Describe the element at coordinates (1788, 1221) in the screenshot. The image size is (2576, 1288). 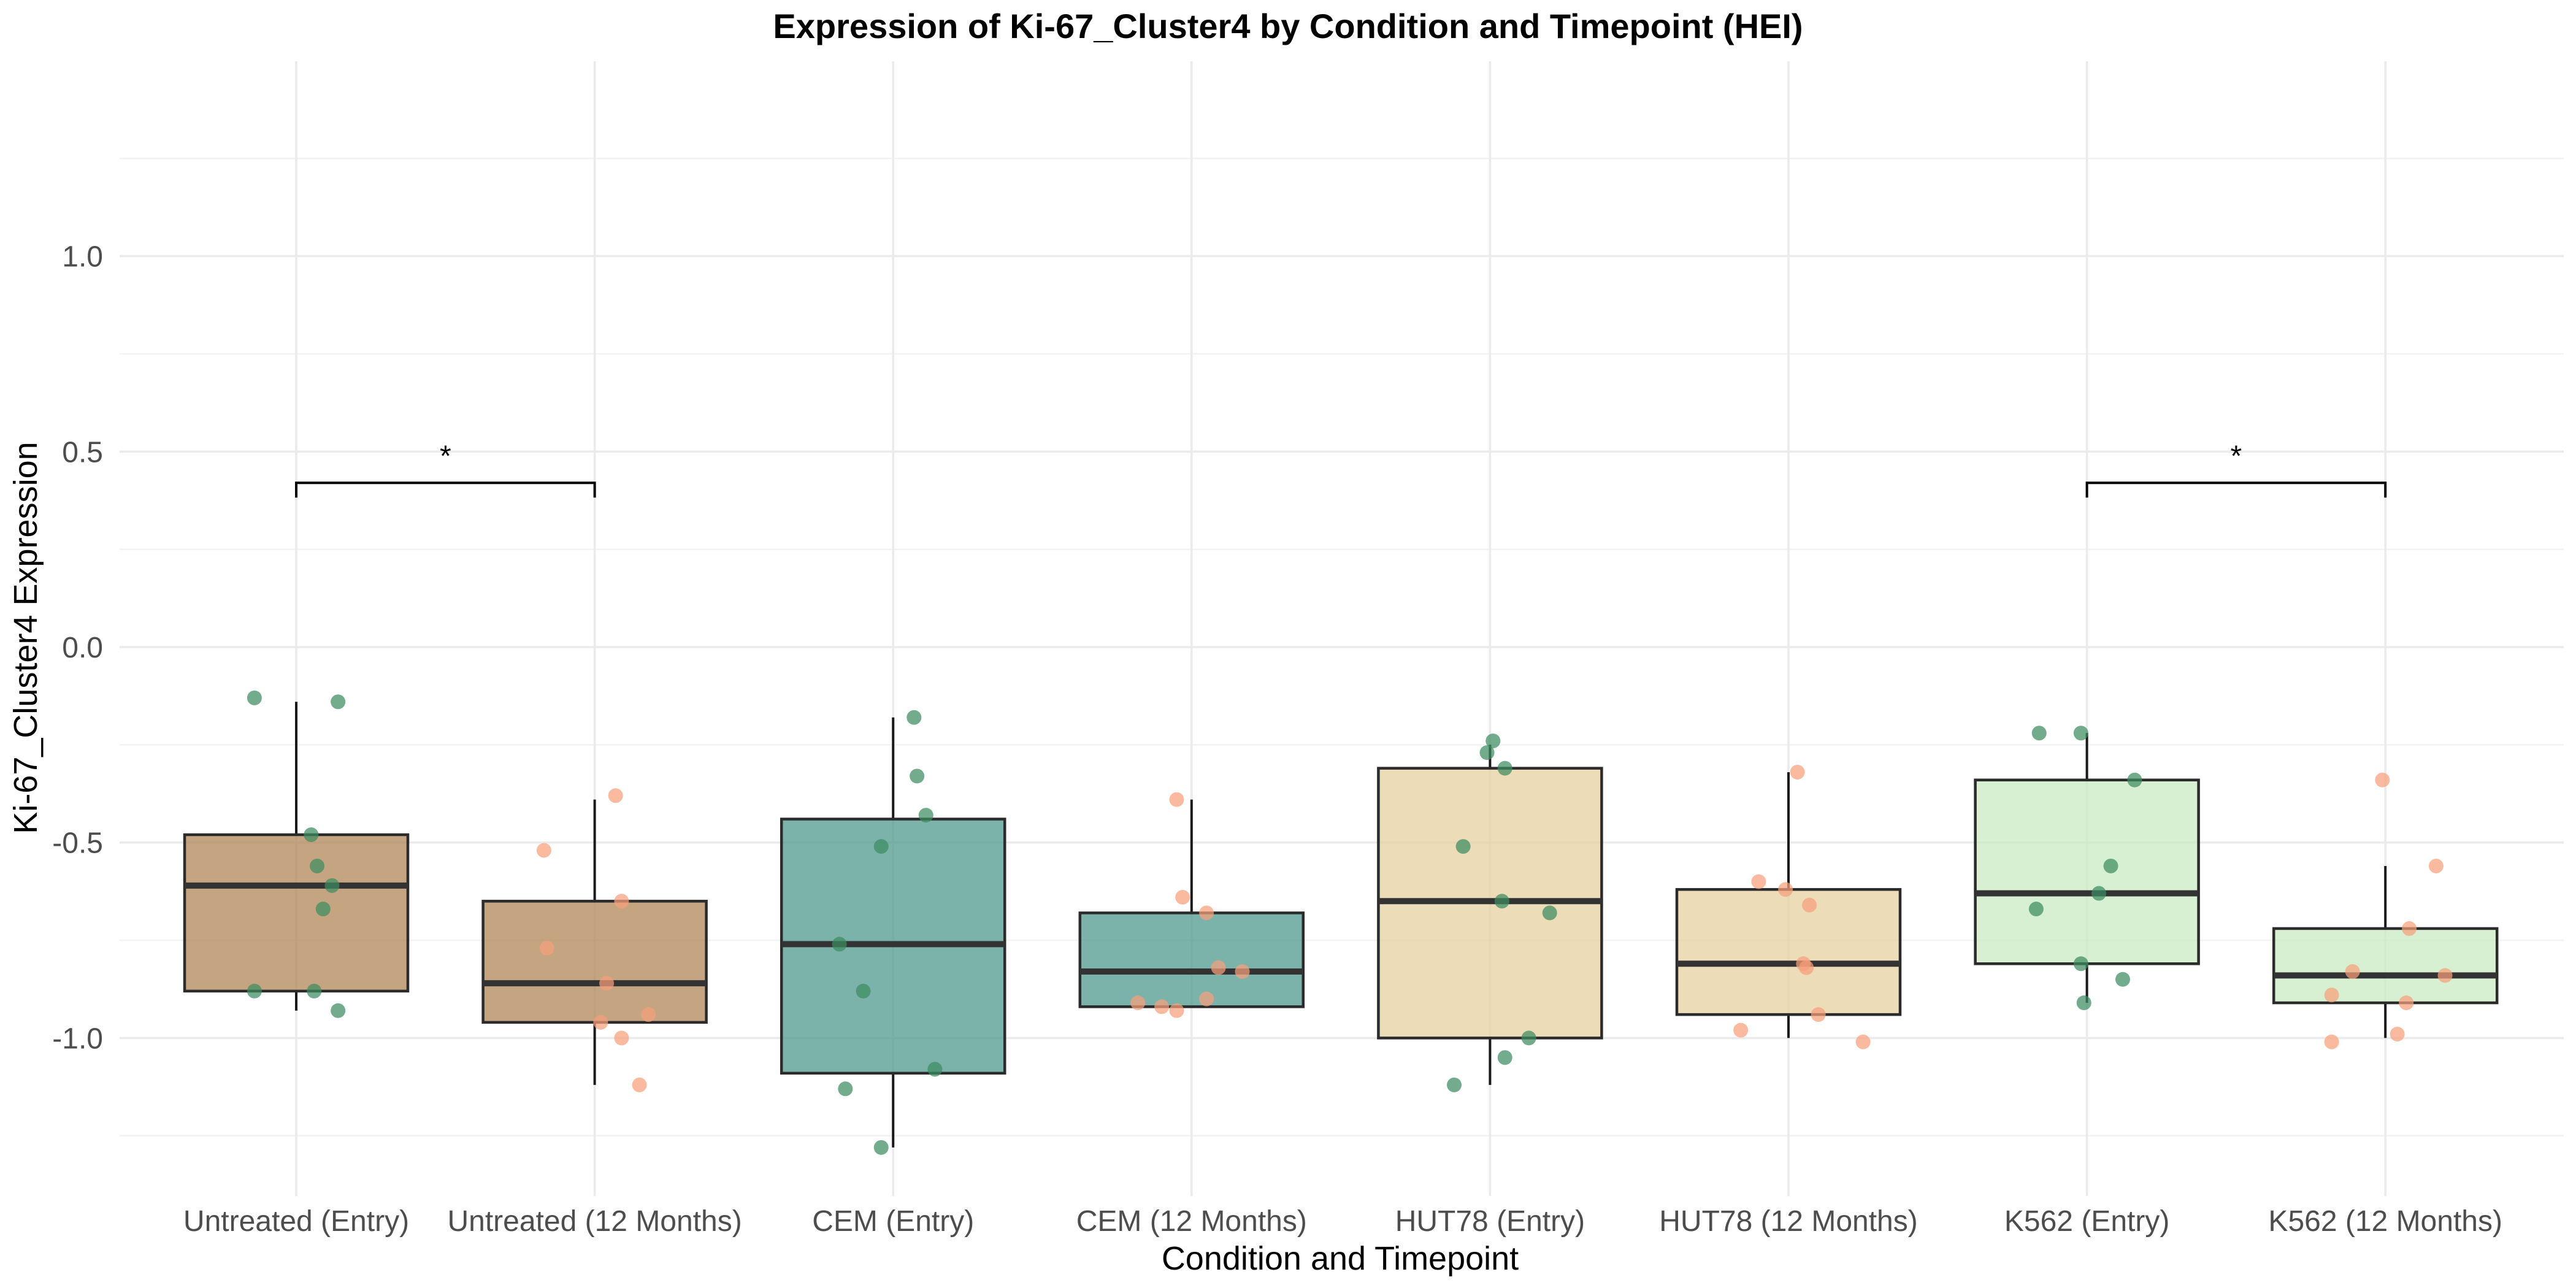
I see `x-tick-label: HUT78 (12 Months)` at that location.